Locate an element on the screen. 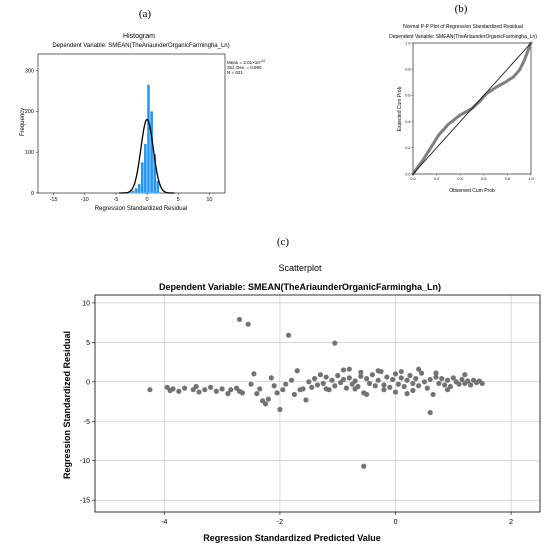 The width and height of the screenshot is (550, 546). panel-c-x-tick-label: 0 is located at coordinates (396, 522).